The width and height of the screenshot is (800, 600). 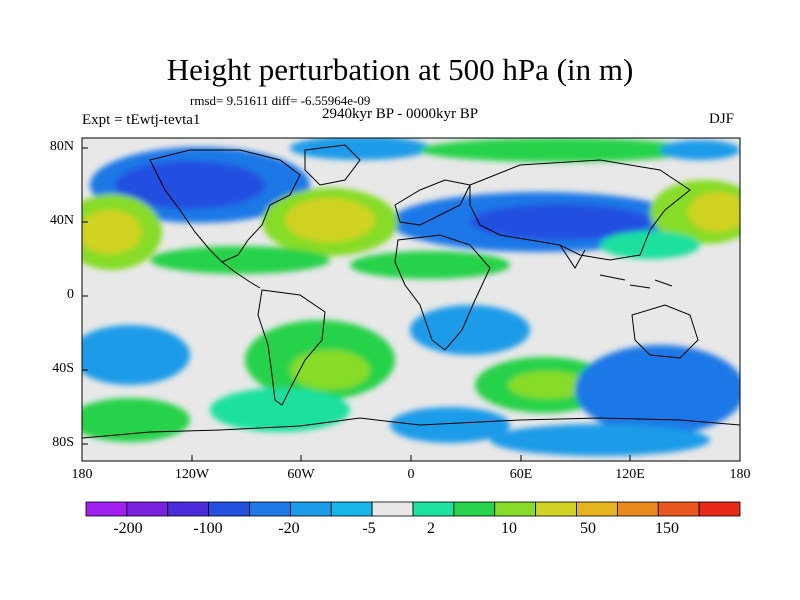 I want to click on colorbar-label: -5, so click(x=369, y=528).